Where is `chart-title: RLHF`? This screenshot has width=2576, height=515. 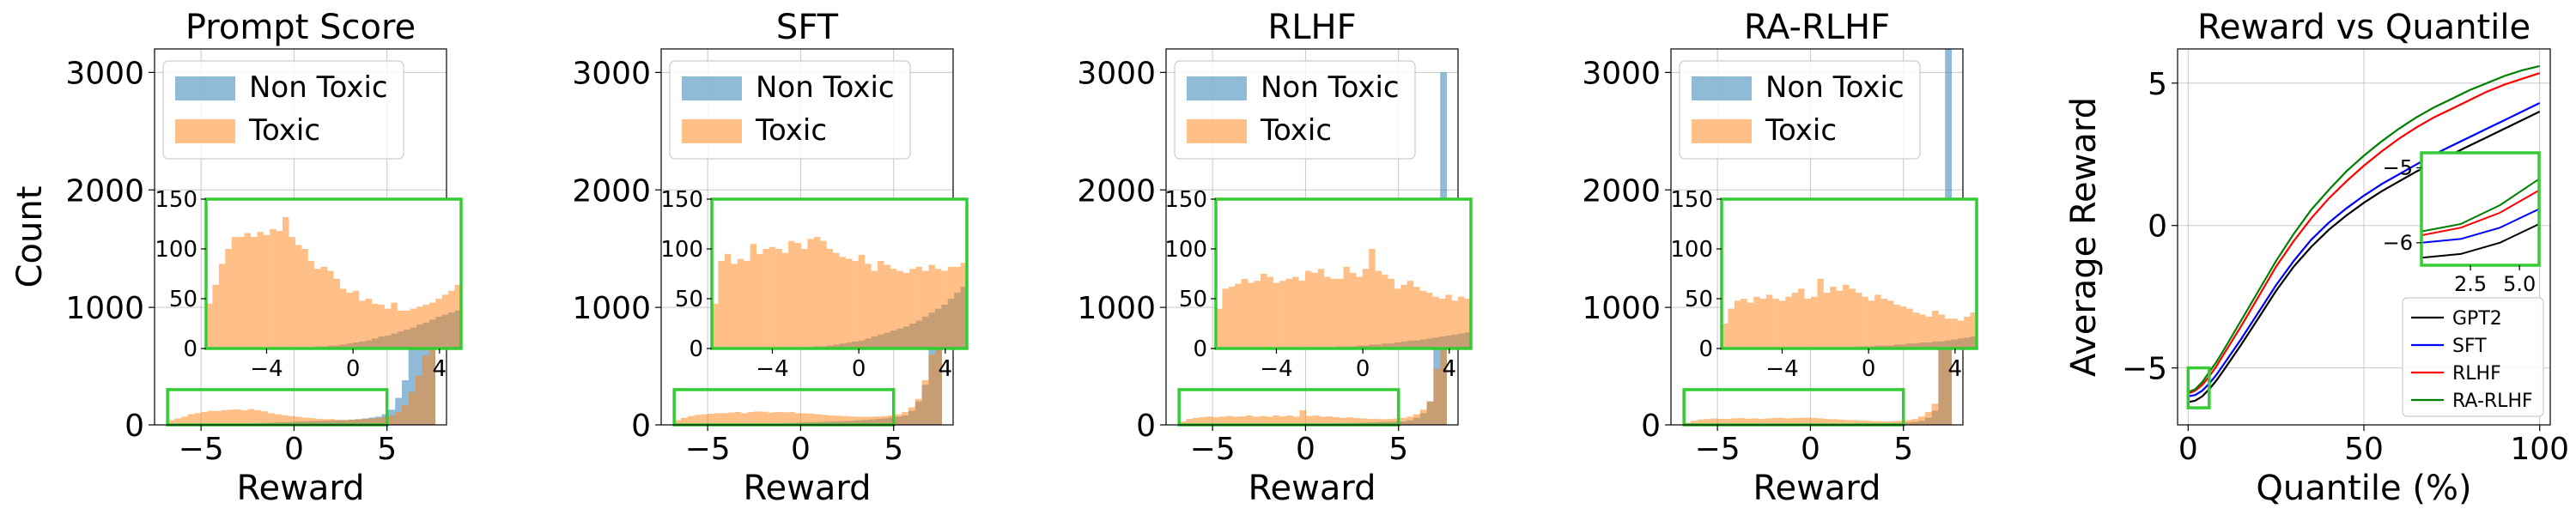 chart-title: RLHF is located at coordinates (1312, 27).